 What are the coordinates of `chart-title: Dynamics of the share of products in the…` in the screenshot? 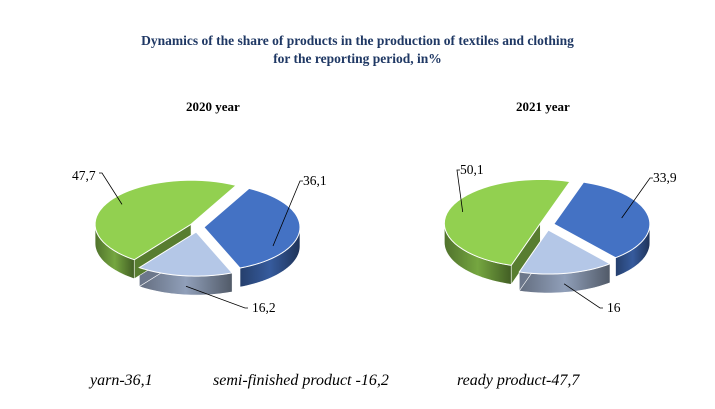 It's located at (357, 50).